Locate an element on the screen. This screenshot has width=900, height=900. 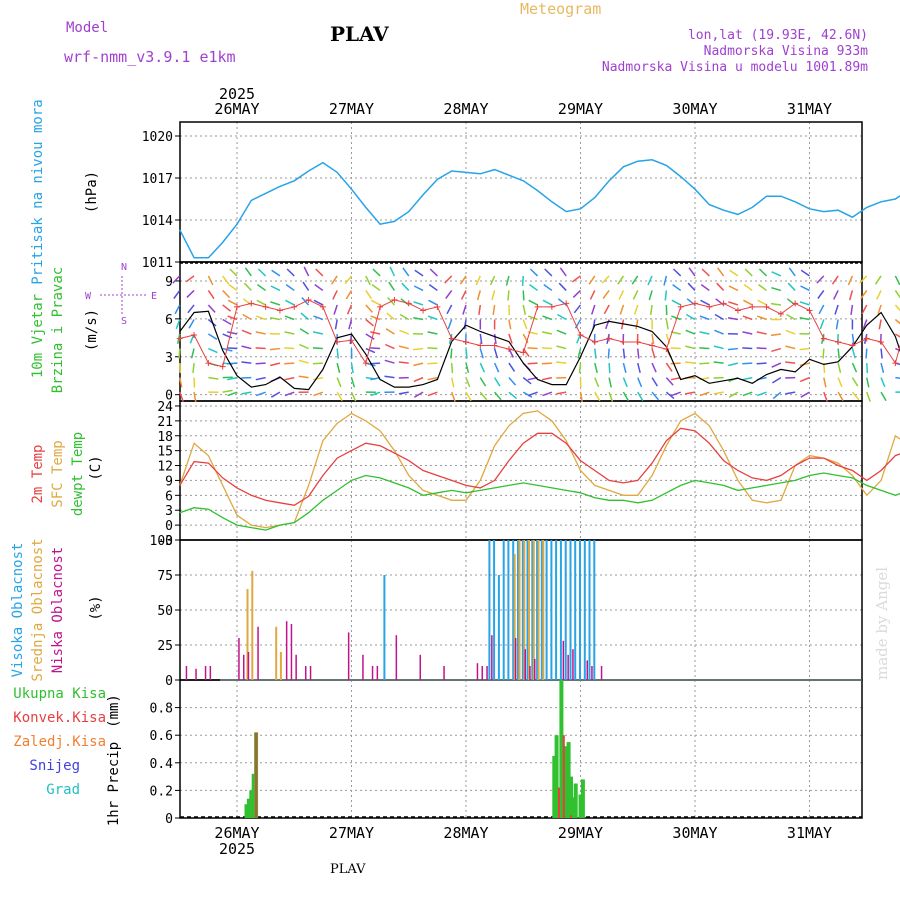
precip-legend-item: Zaledj.Kisa is located at coordinates (59, 742).